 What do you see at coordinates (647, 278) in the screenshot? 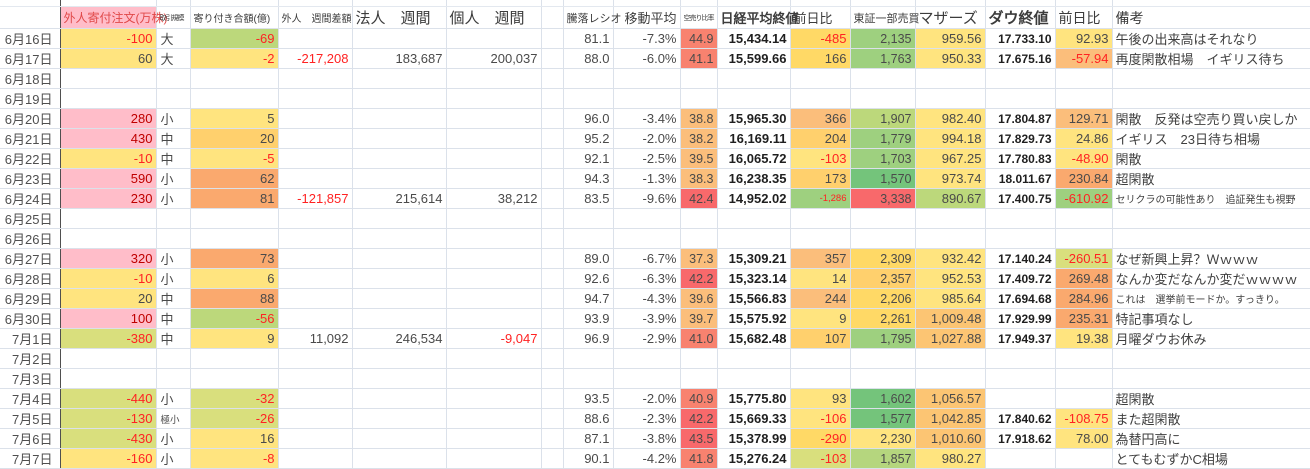
I see `cell-moving-avg: -6.3%` at bounding box center [647, 278].